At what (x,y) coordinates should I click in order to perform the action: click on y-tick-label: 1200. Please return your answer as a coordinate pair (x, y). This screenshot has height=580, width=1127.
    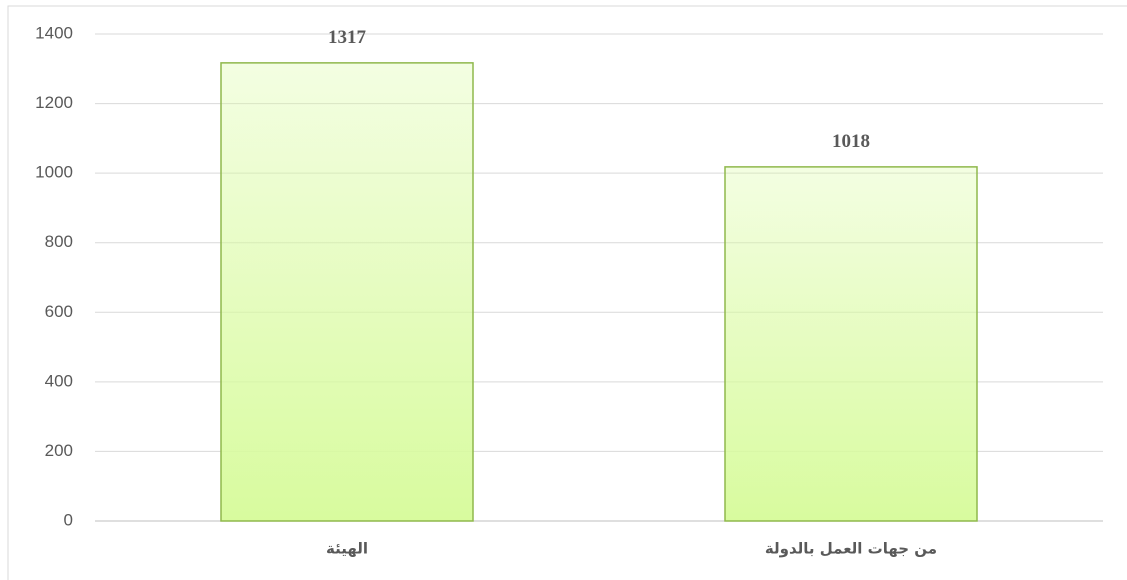
    Looking at the image, I should click on (54, 102).